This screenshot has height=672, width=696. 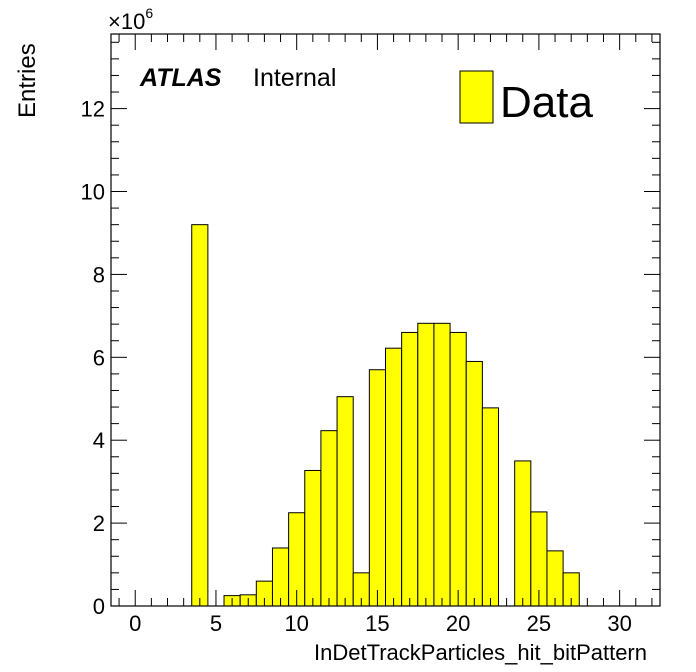 I want to click on y-tick-label: 8, so click(x=99, y=274).